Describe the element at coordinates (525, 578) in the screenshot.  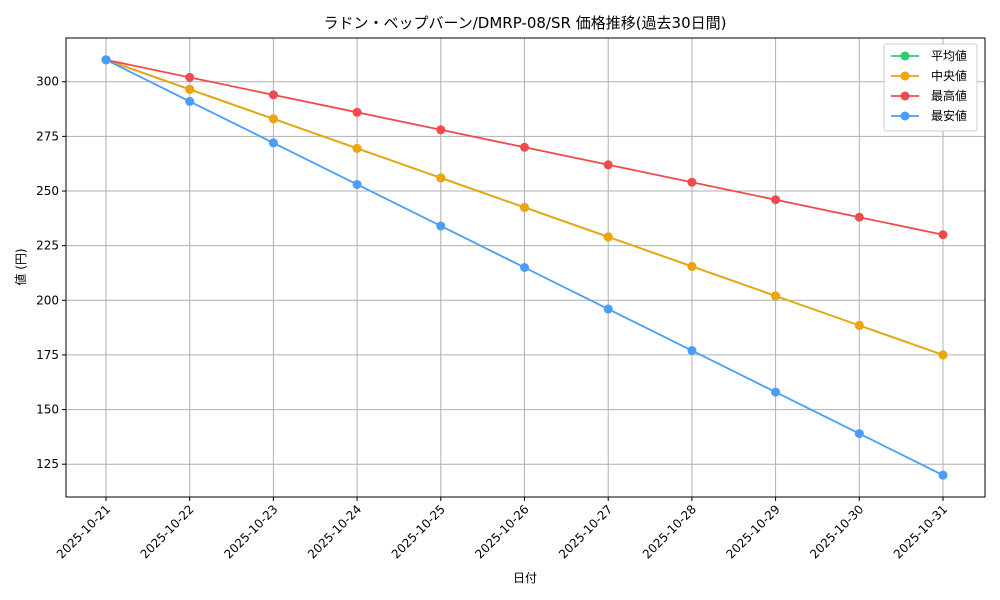
I see `x-axis-label: 日付` at that location.